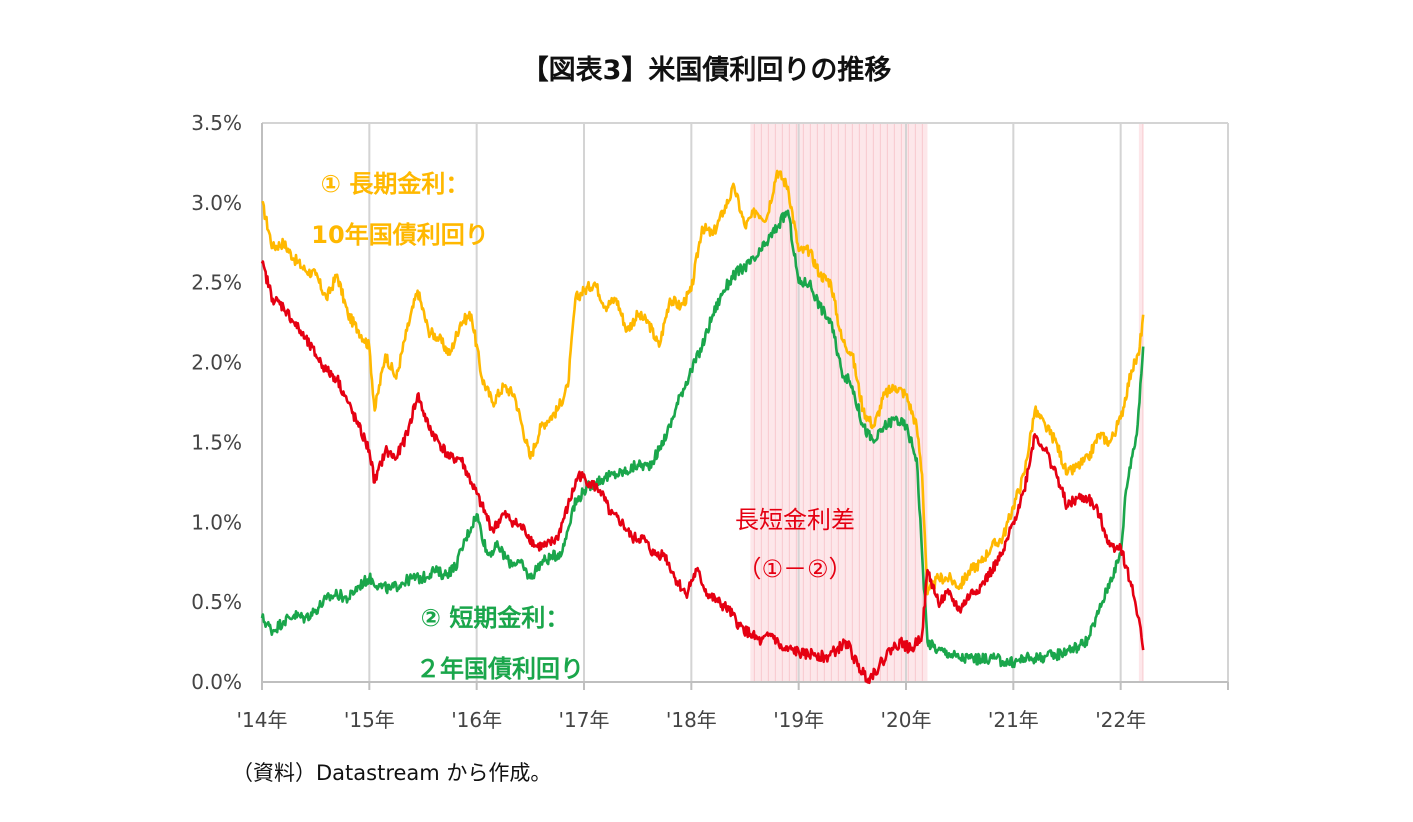  What do you see at coordinates (216, 203) in the screenshot?
I see `y-tick-label-6: 3.0%` at bounding box center [216, 203].